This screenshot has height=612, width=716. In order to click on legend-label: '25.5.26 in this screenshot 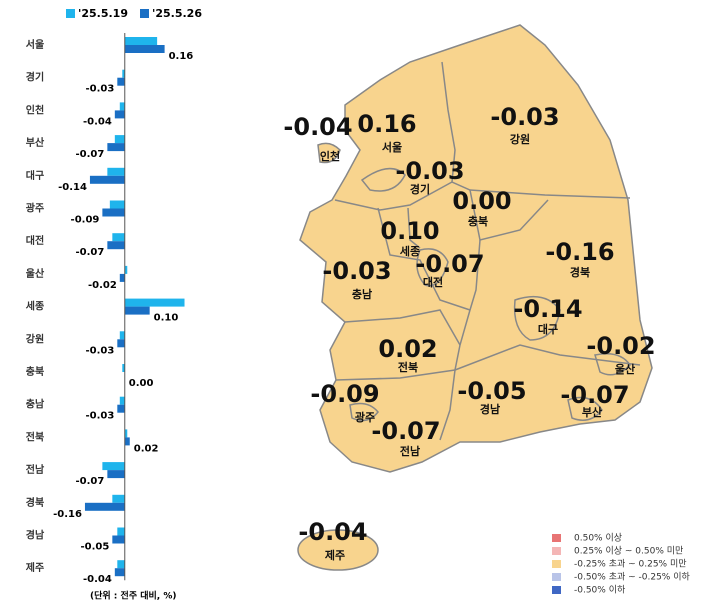, I will do `click(177, 13)`.